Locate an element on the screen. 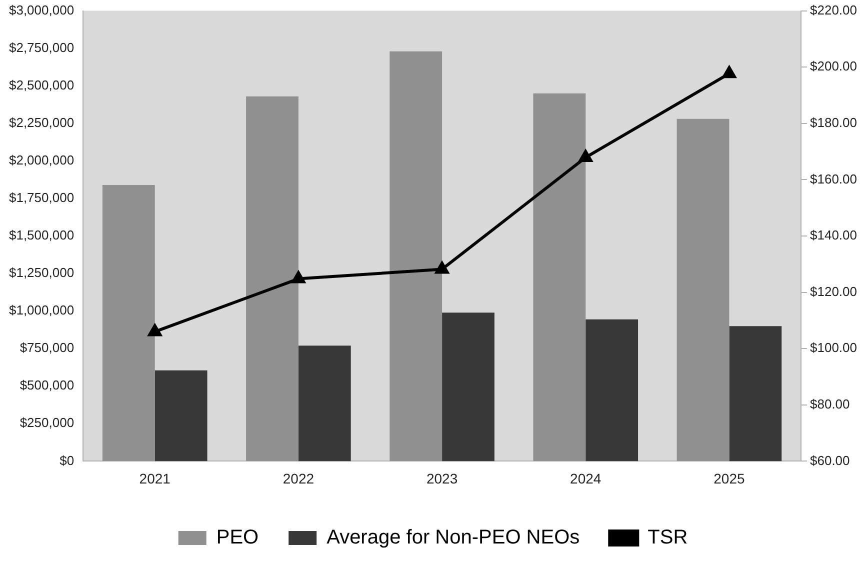 The height and width of the screenshot is (562, 868). y2-tick-label: $220.00 is located at coordinates (834, 10).